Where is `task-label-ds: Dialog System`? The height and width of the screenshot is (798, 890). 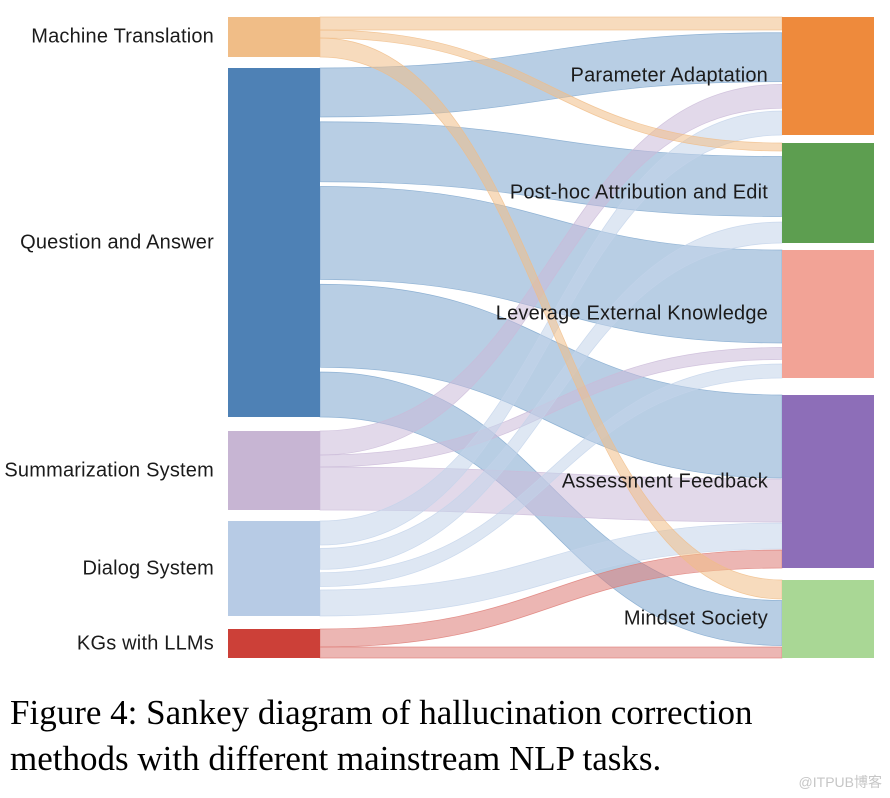 task-label-ds: Dialog System is located at coordinates (148, 568).